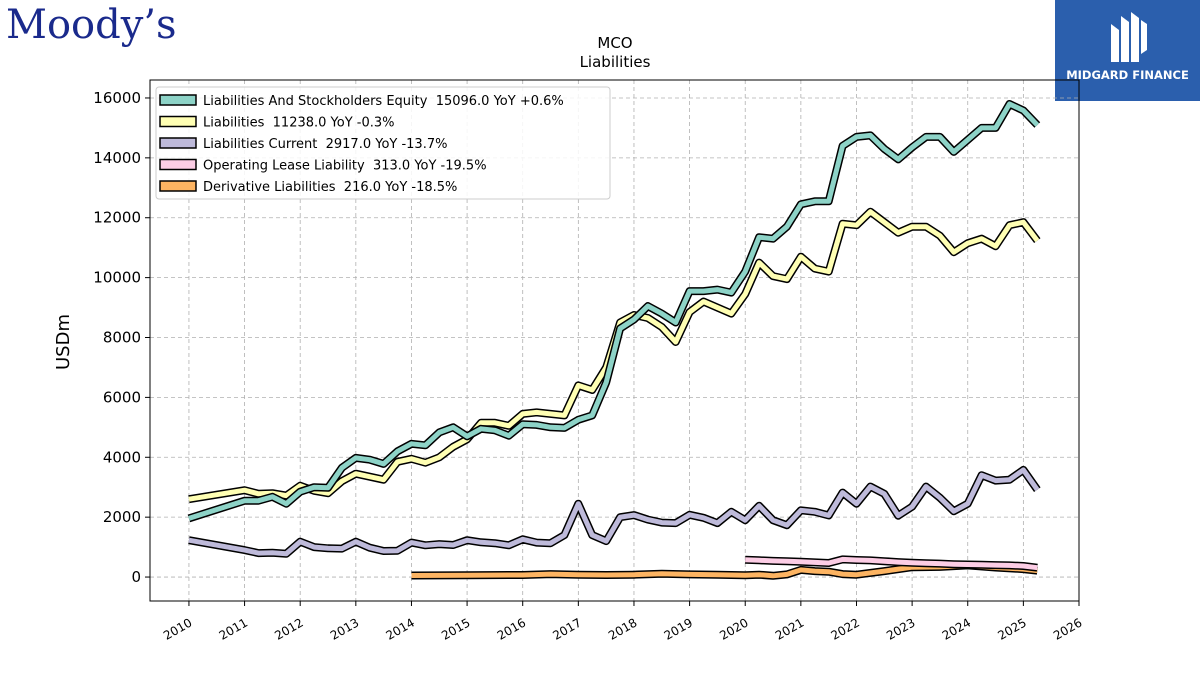  I want to click on x-tick-label: 2020, so click(733, 628).